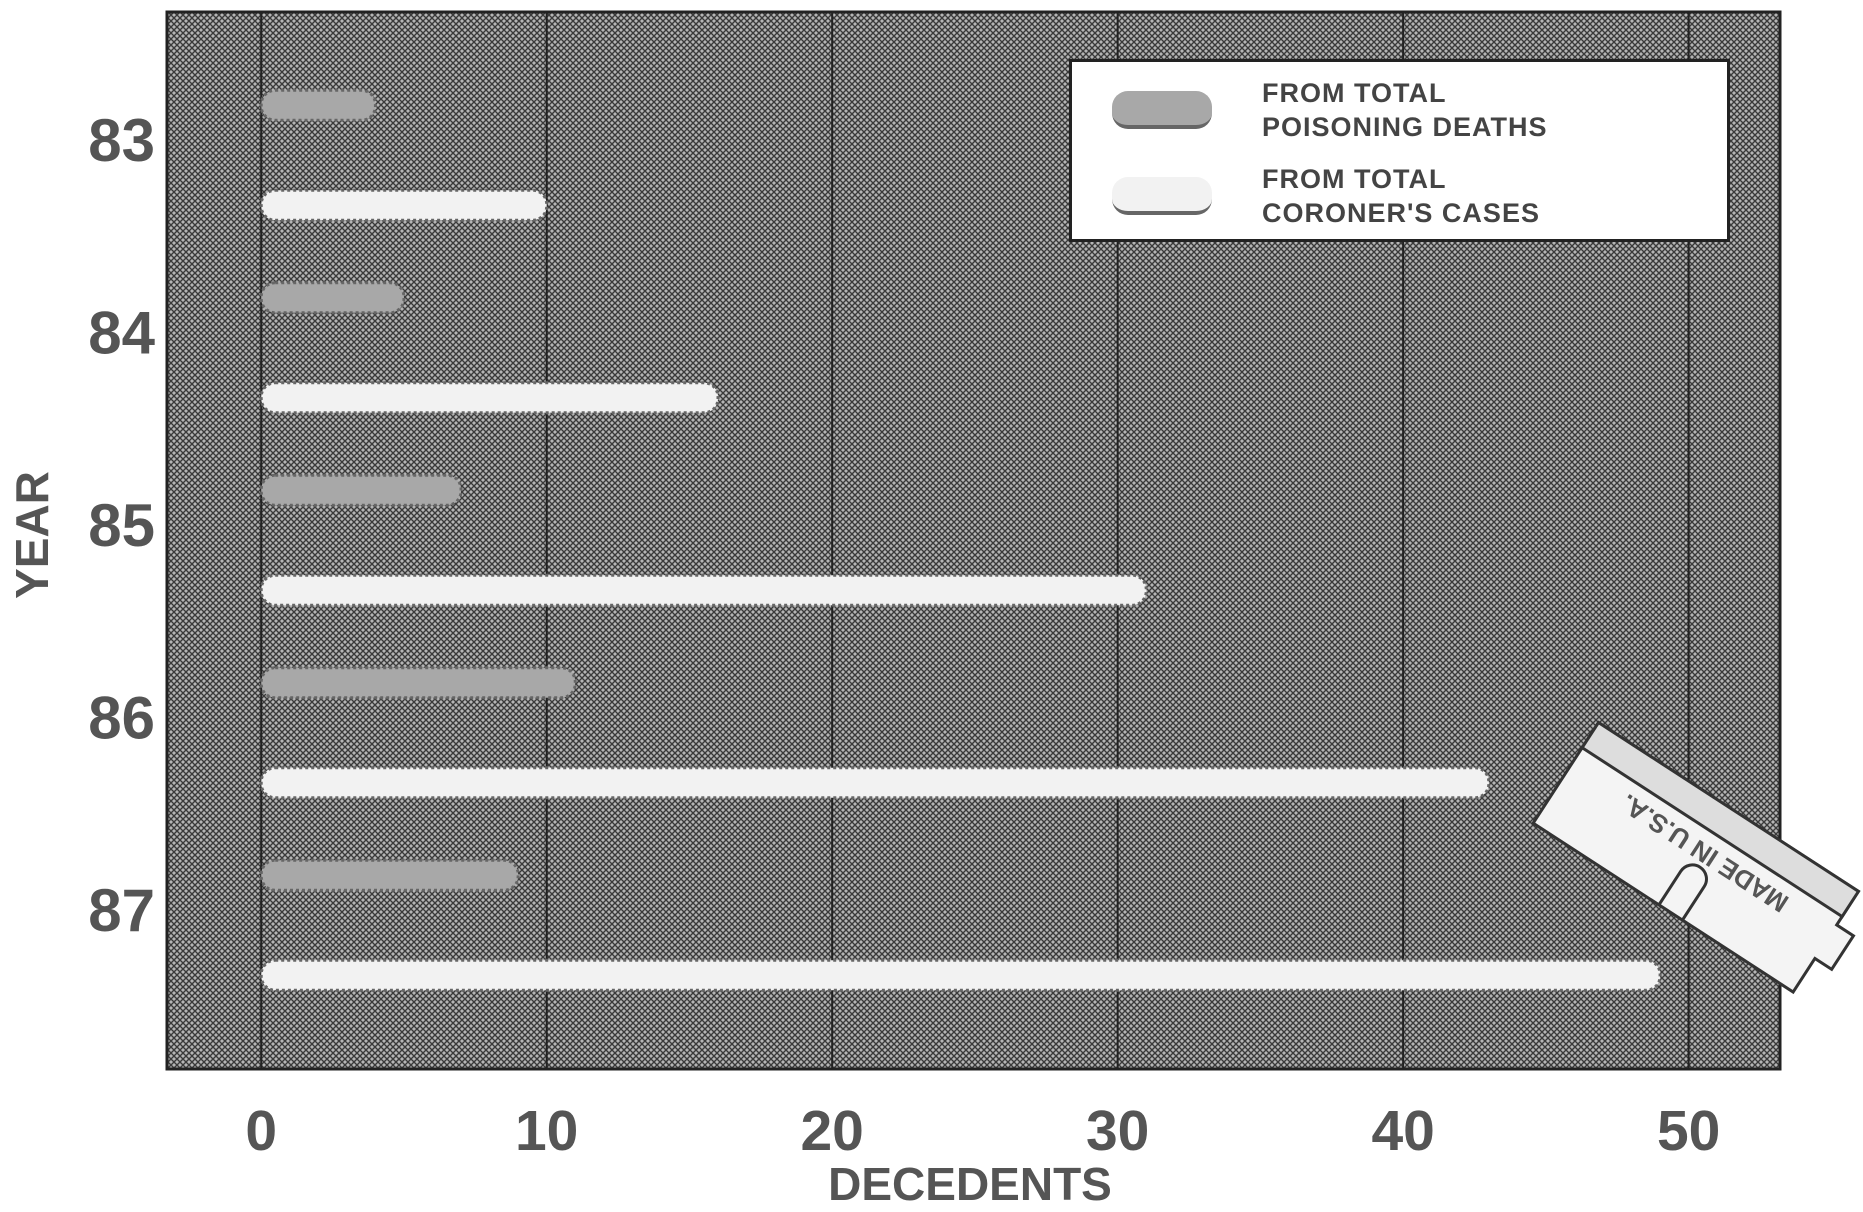  Describe the element at coordinates (121, 718) in the screenshot. I see `y-tick-label: 86` at that location.